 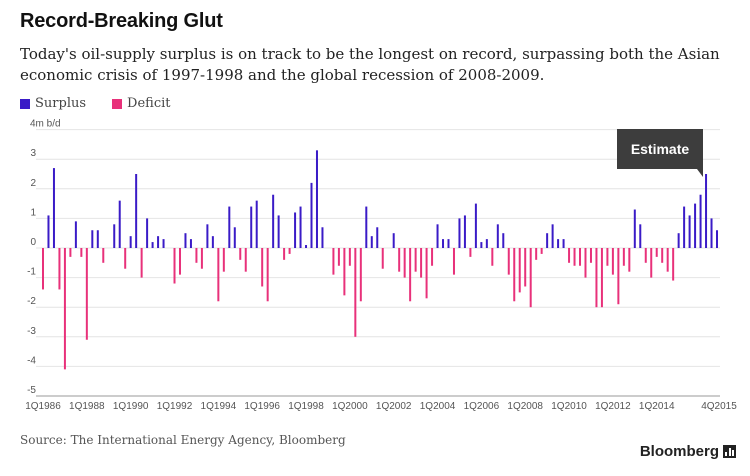 What do you see at coordinates (31, 272) in the screenshot?
I see `y-tick-label: -1` at bounding box center [31, 272].